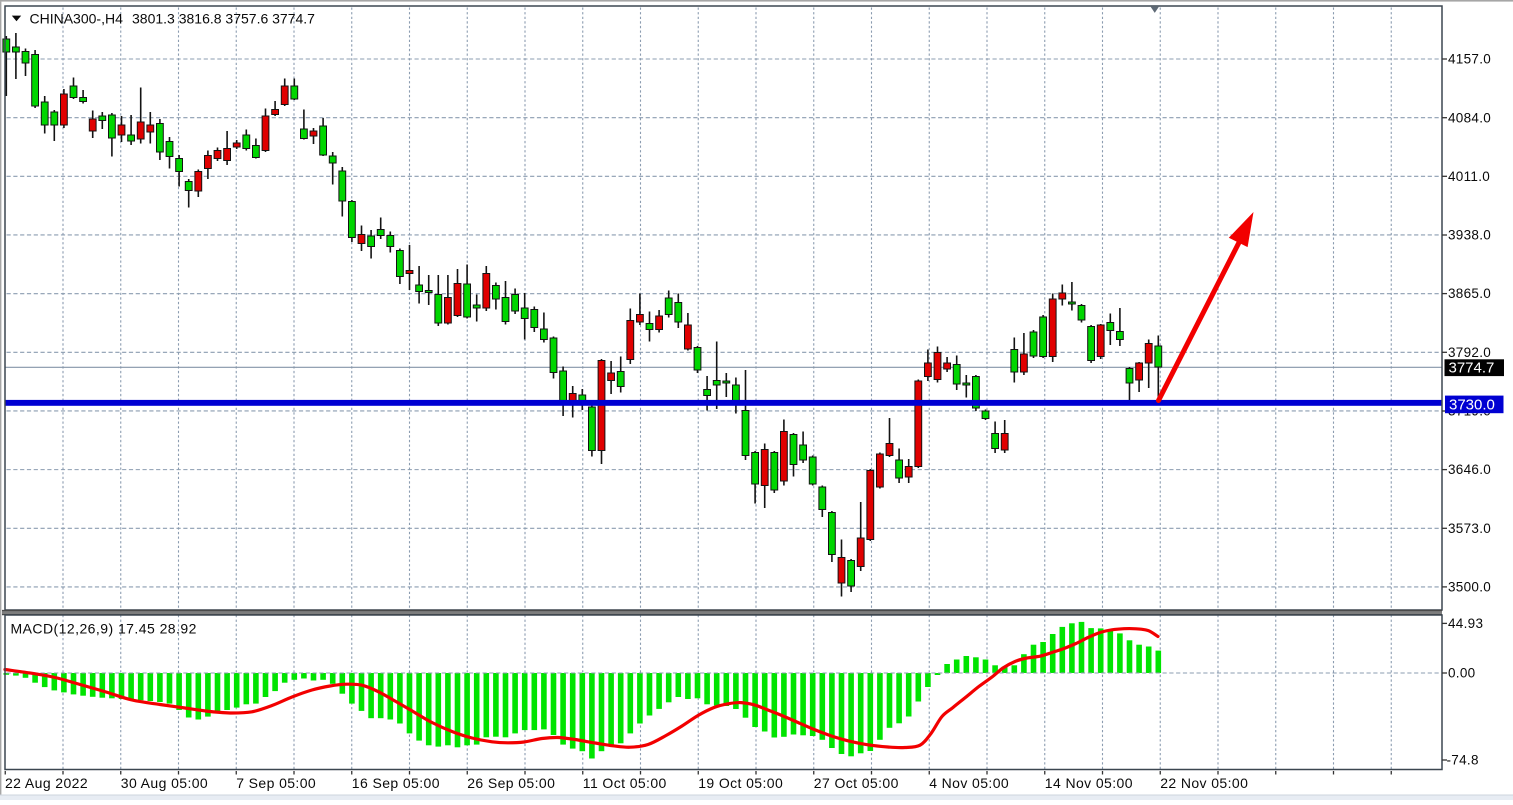  Describe the element at coordinates (1469, 587) in the screenshot. I see `svg-text: 3500.0` at that location.